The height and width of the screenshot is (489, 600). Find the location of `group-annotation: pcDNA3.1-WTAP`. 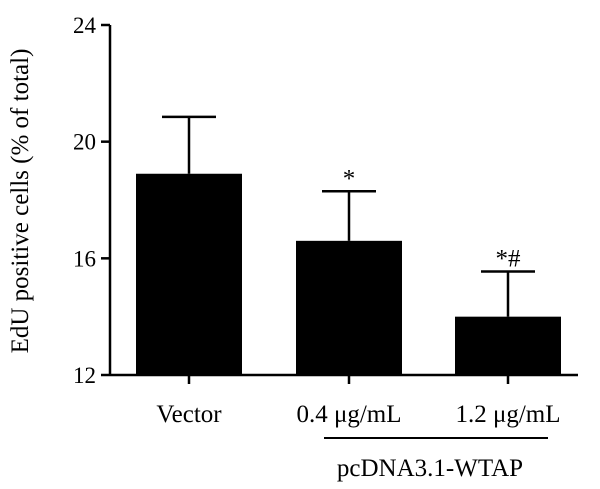

group-annotation: pcDNA3.1-WTAP is located at coordinates (436, 459).